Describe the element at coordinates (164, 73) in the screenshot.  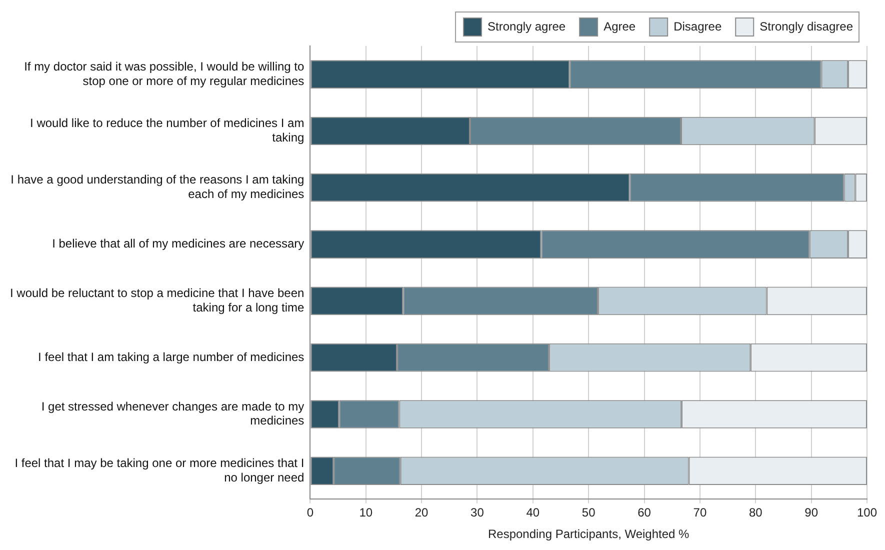
I see `y-tick-label: If my doctor said it was possible, I would be willing to stop one or more of my regular medicines` at that location.